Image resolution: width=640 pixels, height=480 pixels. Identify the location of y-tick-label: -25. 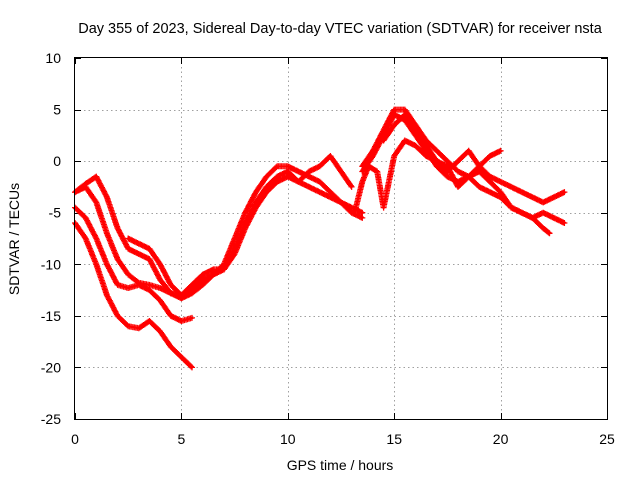
(51, 419).